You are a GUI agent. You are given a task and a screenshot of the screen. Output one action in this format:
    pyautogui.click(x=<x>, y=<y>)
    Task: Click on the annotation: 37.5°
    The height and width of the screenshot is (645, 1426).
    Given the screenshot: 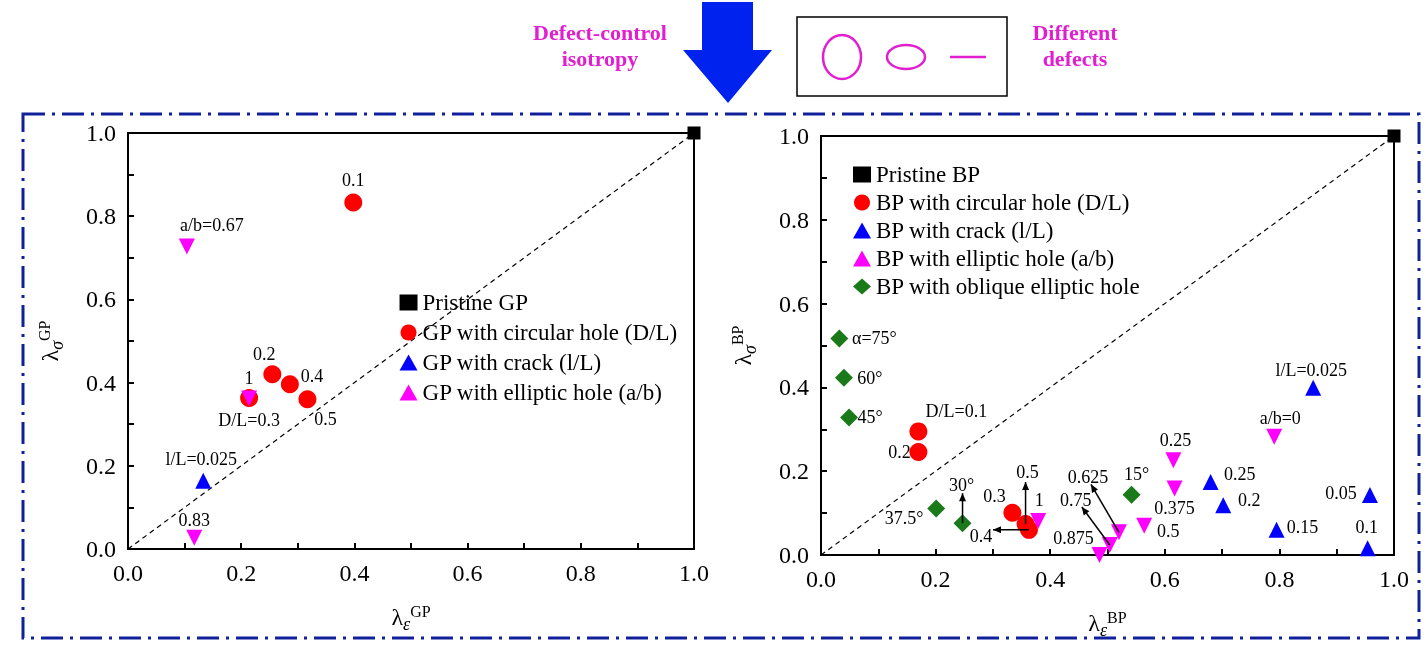 What is the action you would take?
    pyautogui.click(x=904, y=518)
    